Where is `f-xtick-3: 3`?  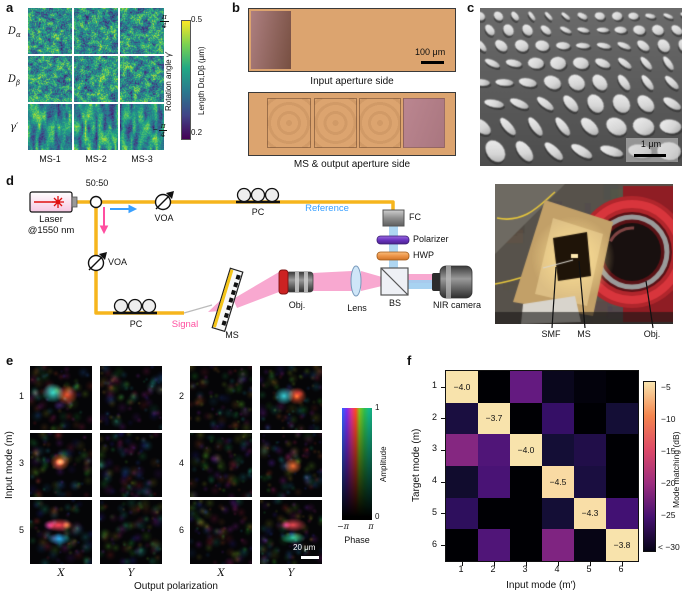
f-xtick-3: 3 is located at coordinates (525, 569).